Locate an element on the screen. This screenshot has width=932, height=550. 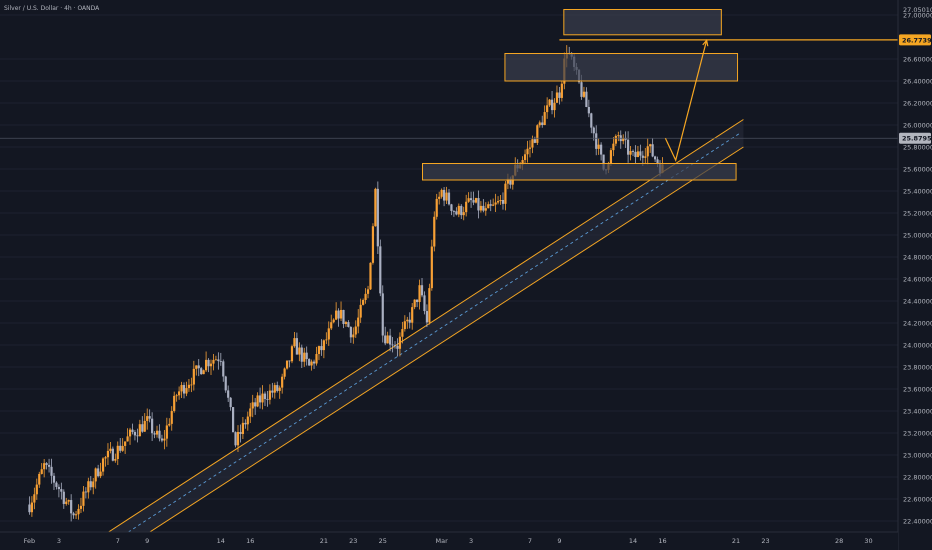
price-tick-label: 24.20000 is located at coordinates (917, 323).